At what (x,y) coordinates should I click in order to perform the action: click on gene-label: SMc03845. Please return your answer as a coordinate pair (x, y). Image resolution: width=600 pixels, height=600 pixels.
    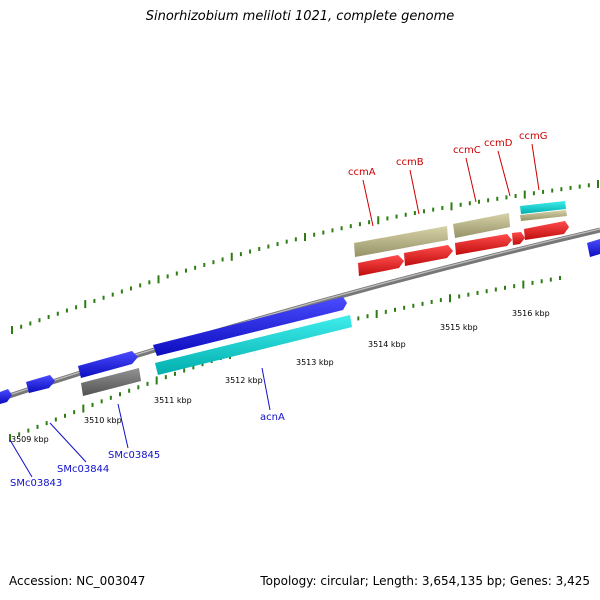
    Looking at the image, I should click on (134, 455).